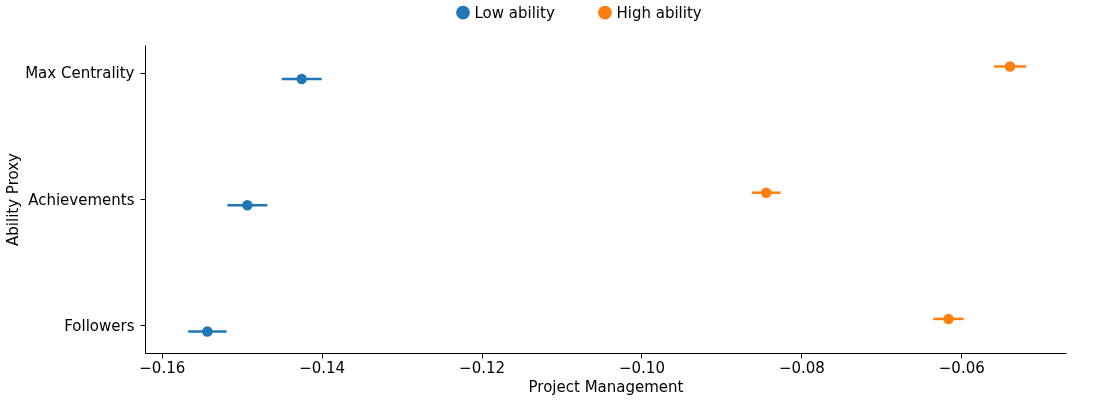 This screenshot has width=1115, height=412. Describe the element at coordinates (99, 325) in the screenshot. I see `y-tick-label: Followers` at that location.